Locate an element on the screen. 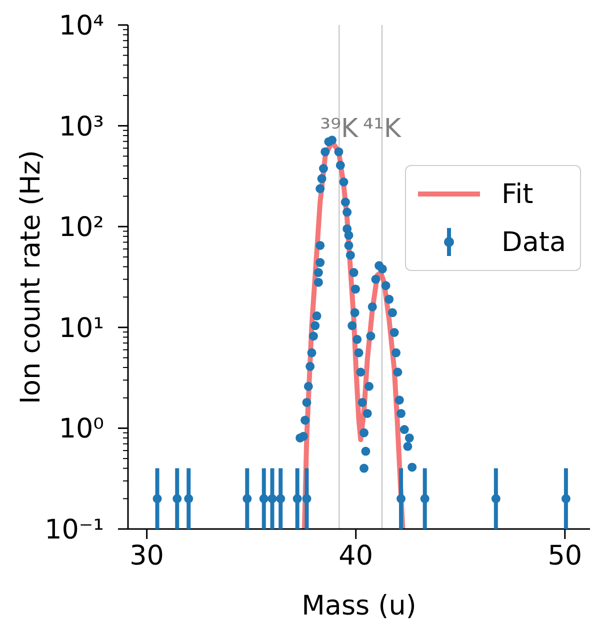 This screenshot has width=595, height=625. x-tick-label: 50 is located at coordinates (565, 556).